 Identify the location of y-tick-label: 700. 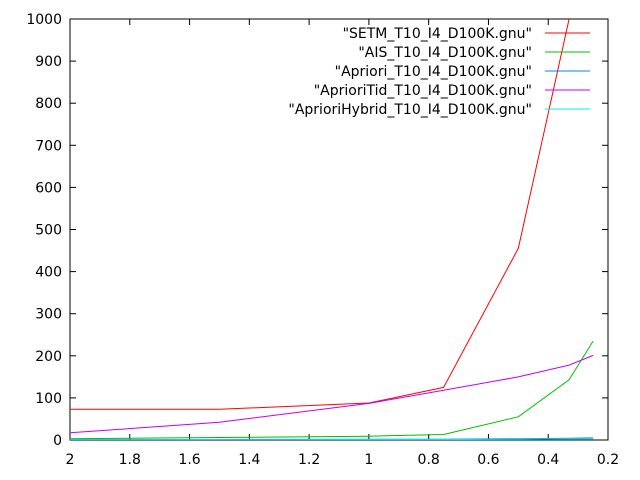
(48, 146).